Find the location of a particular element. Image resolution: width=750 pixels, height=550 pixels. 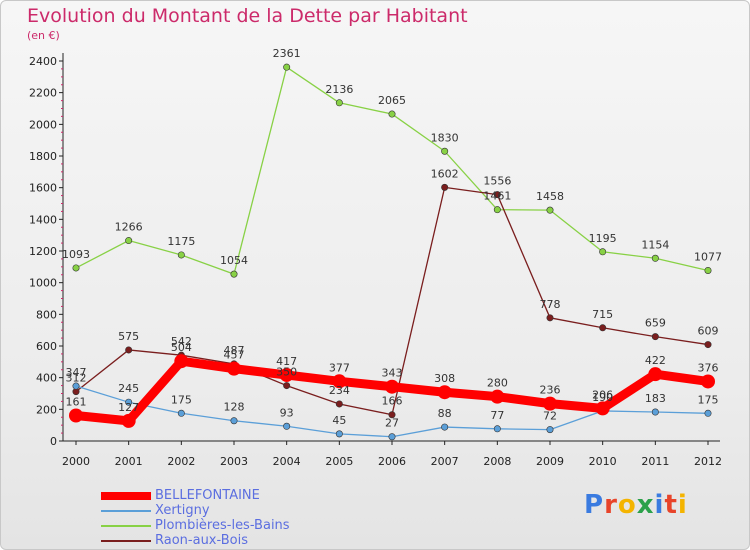

y-tick-label: 400 is located at coordinates (46, 378).